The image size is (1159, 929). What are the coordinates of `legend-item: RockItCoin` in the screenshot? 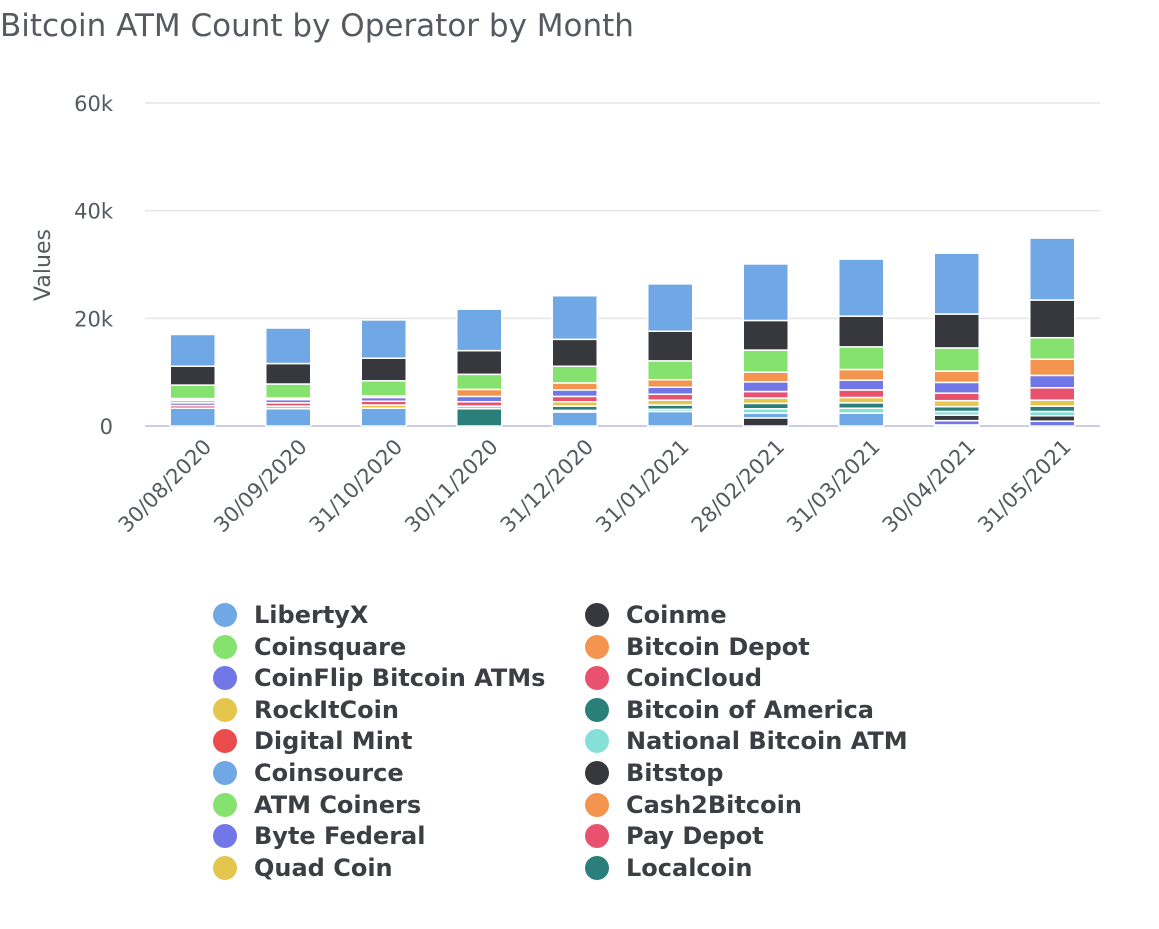 It's located at (306, 710).